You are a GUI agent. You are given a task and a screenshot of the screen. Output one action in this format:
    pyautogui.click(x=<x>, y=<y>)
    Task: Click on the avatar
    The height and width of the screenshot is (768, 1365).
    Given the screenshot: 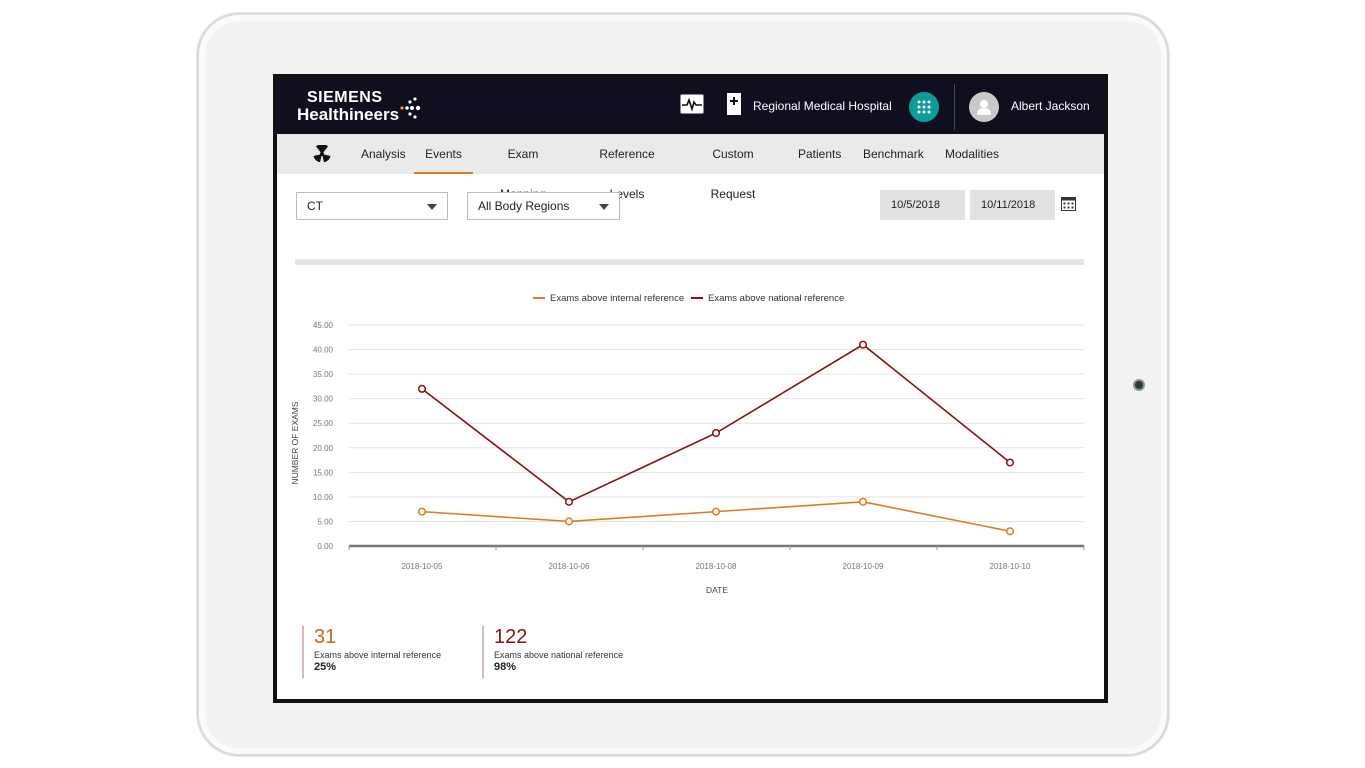 What is the action you would take?
    pyautogui.click(x=984, y=107)
    